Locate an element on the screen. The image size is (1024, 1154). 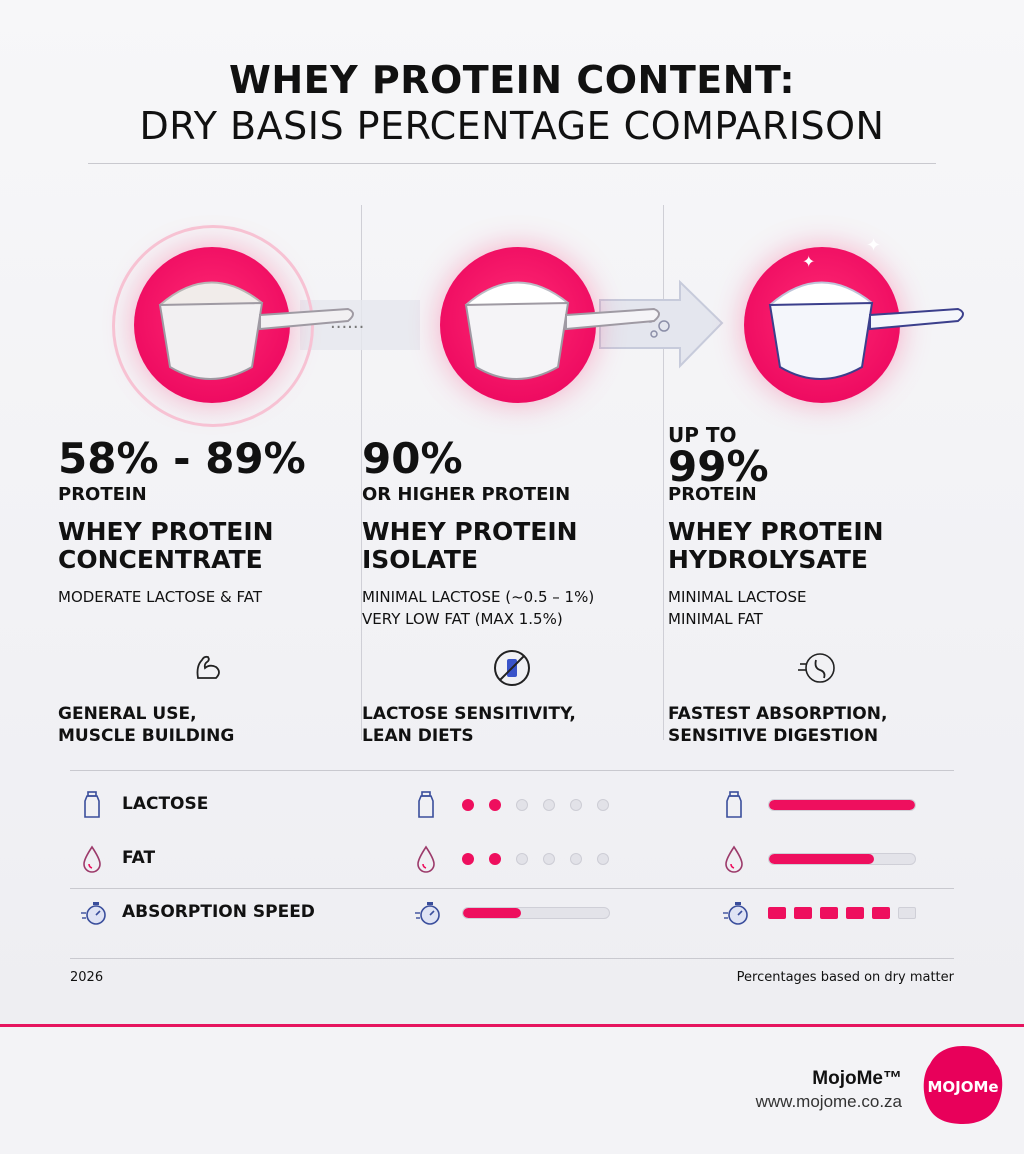
hydrolysate-percent: 99% is located at coordinates (718, 466).